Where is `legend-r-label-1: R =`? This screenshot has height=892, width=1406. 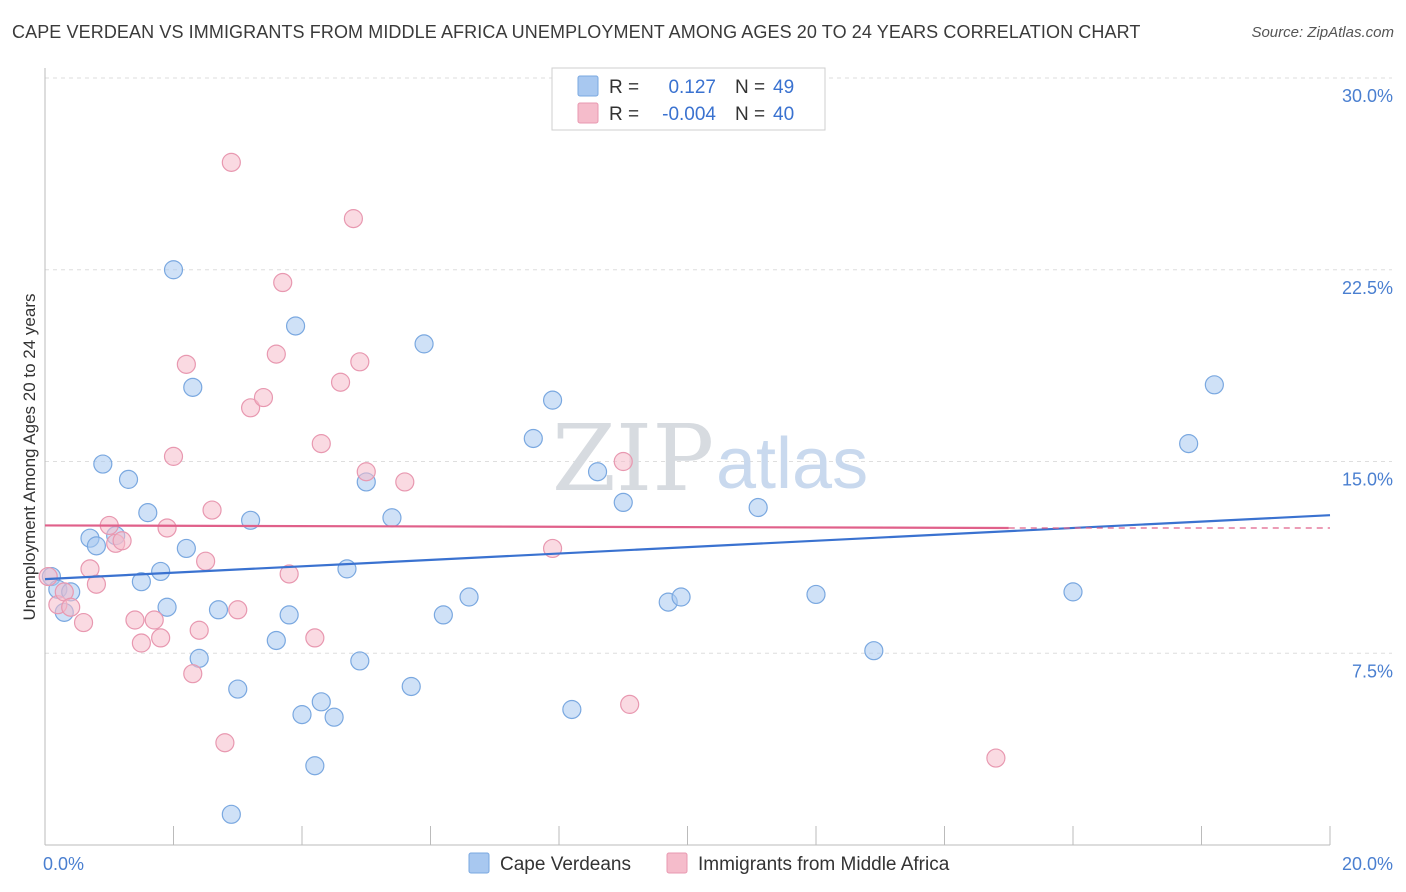
legend-r-label-1: R = is located at coordinates (624, 87).